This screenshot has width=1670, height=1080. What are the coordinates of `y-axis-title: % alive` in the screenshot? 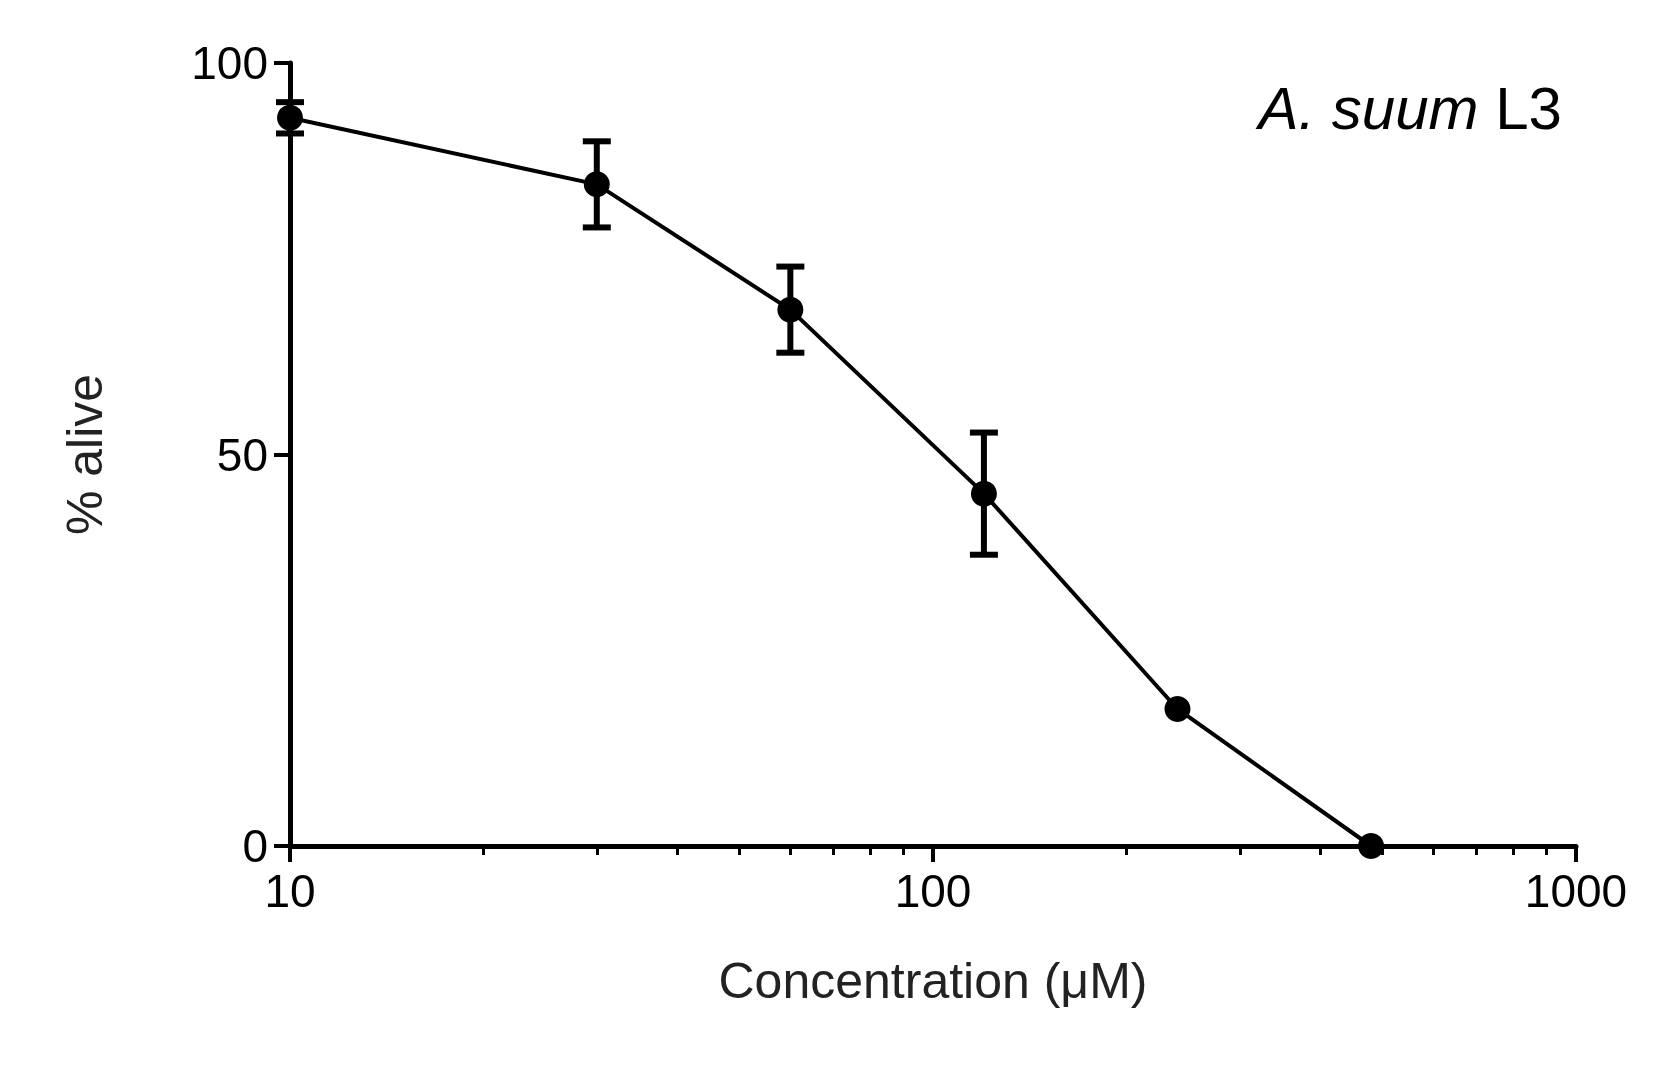 It's located at (85, 454).